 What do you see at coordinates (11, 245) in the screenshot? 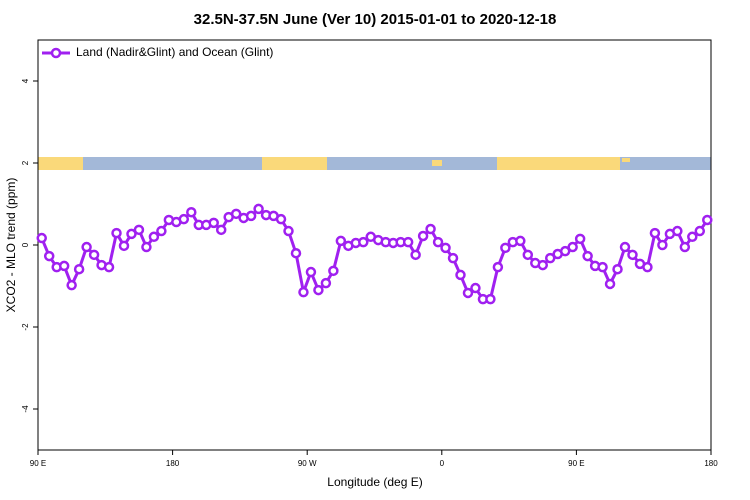
I see `y-axis-label: XCO2 - MLO trend (ppm)` at bounding box center [11, 245].